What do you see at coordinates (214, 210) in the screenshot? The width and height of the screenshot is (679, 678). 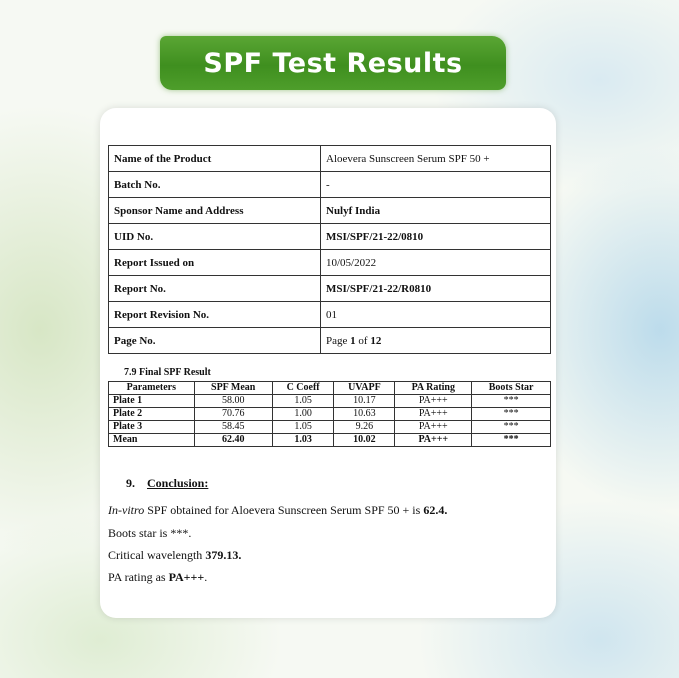 I see `info-label: Sponsor Name and Address` at bounding box center [214, 210].